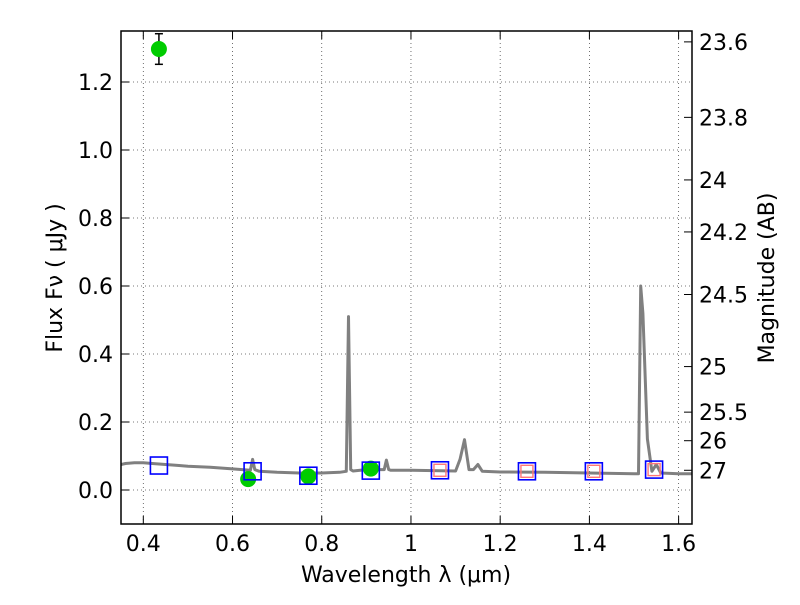 The width and height of the screenshot is (800, 605). What do you see at coordinates (95, 355) in the screenshot?
I see `y-tick-label: 0.4` at bounding box center [95, 355].